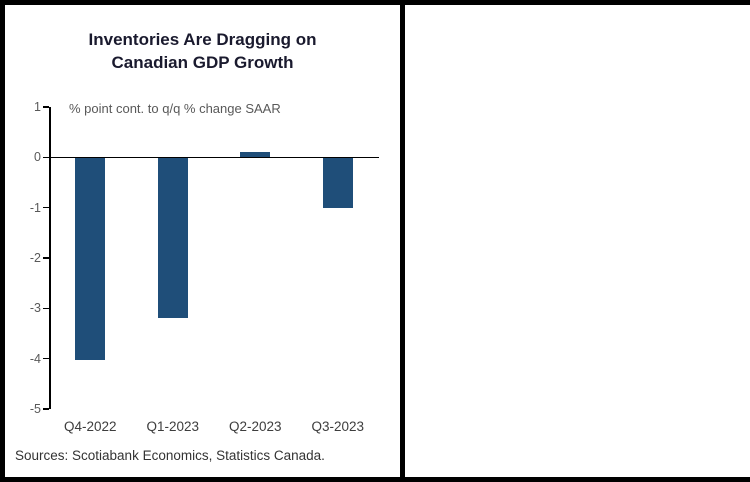 Image resolution: width=750 pixels, height=482 pixels. I want to click on x-tick-label: Q1-2023, so click(173, 426).